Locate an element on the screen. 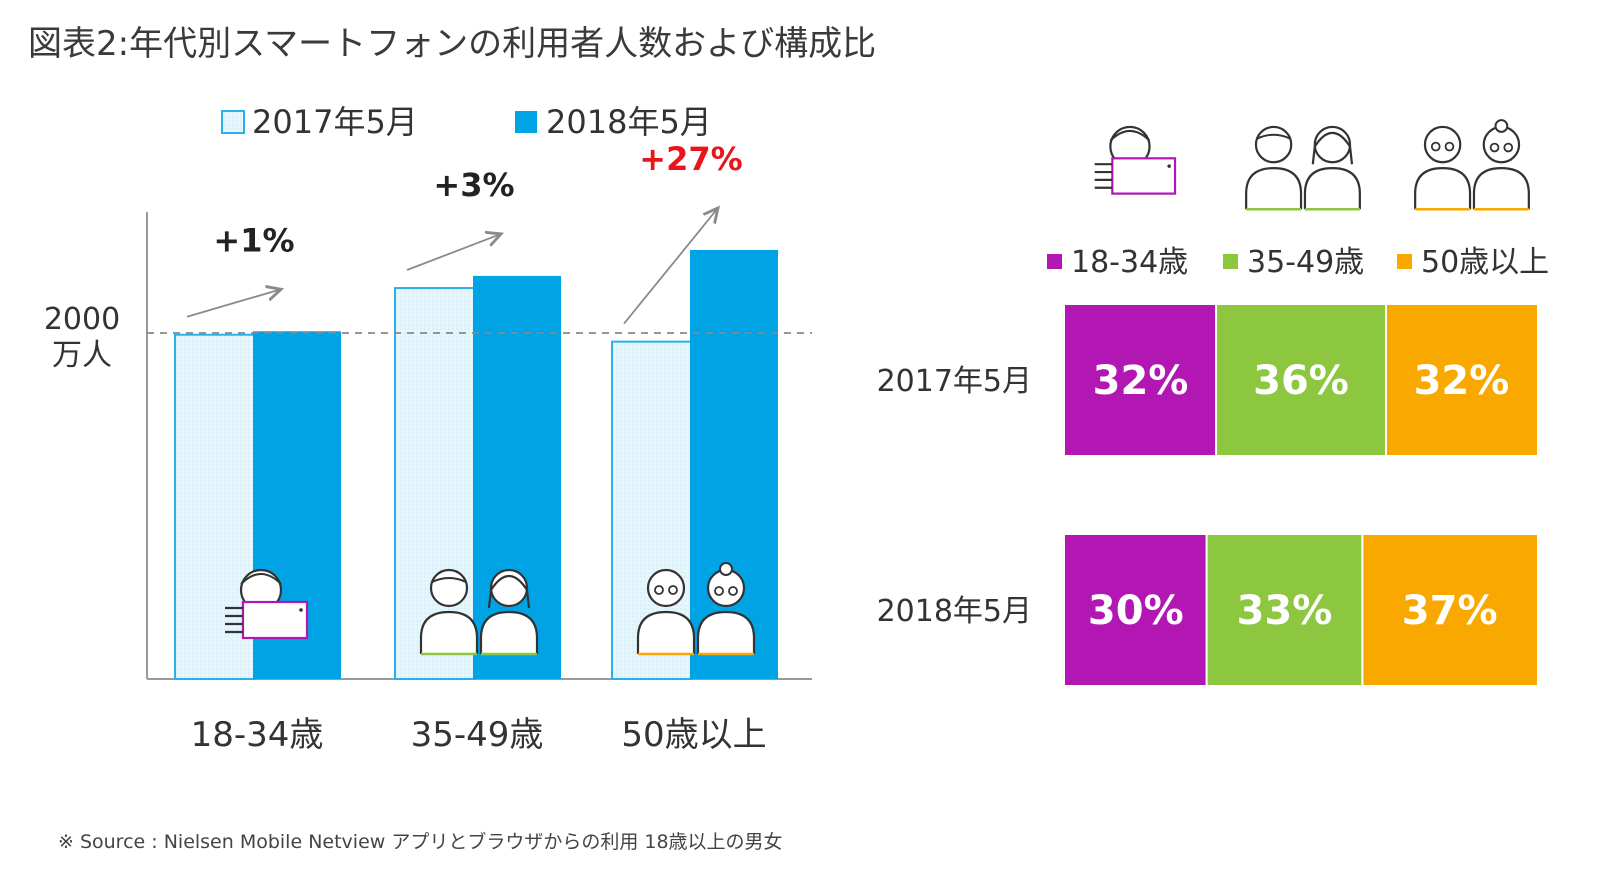  x-tick-label: 50歳以上 is located at coordinates (693, 735).